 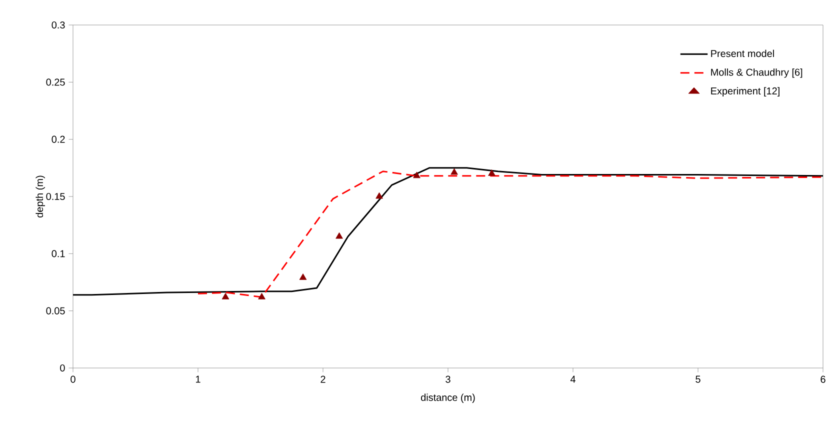 What do you see at coordinates (40, 197) in the screenshot?
I see `y-axis-title: depth (m)` at bounding box center [40, 197].